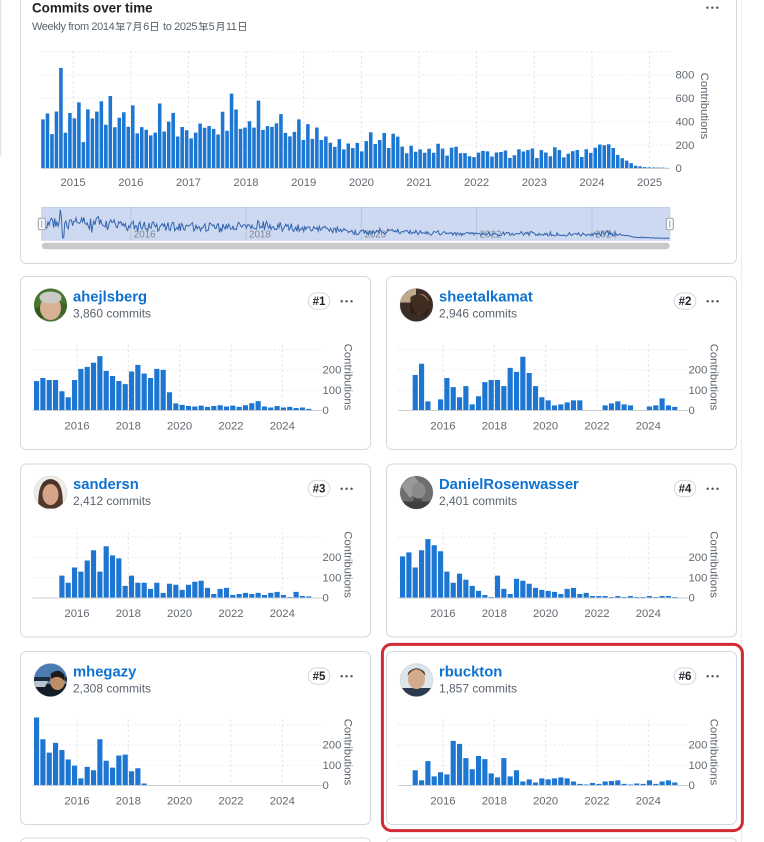 The image size is (764, 842). Describe the element at coordinates (534, 183) in the screenshot. I see `svg-text: 2023` at that location.